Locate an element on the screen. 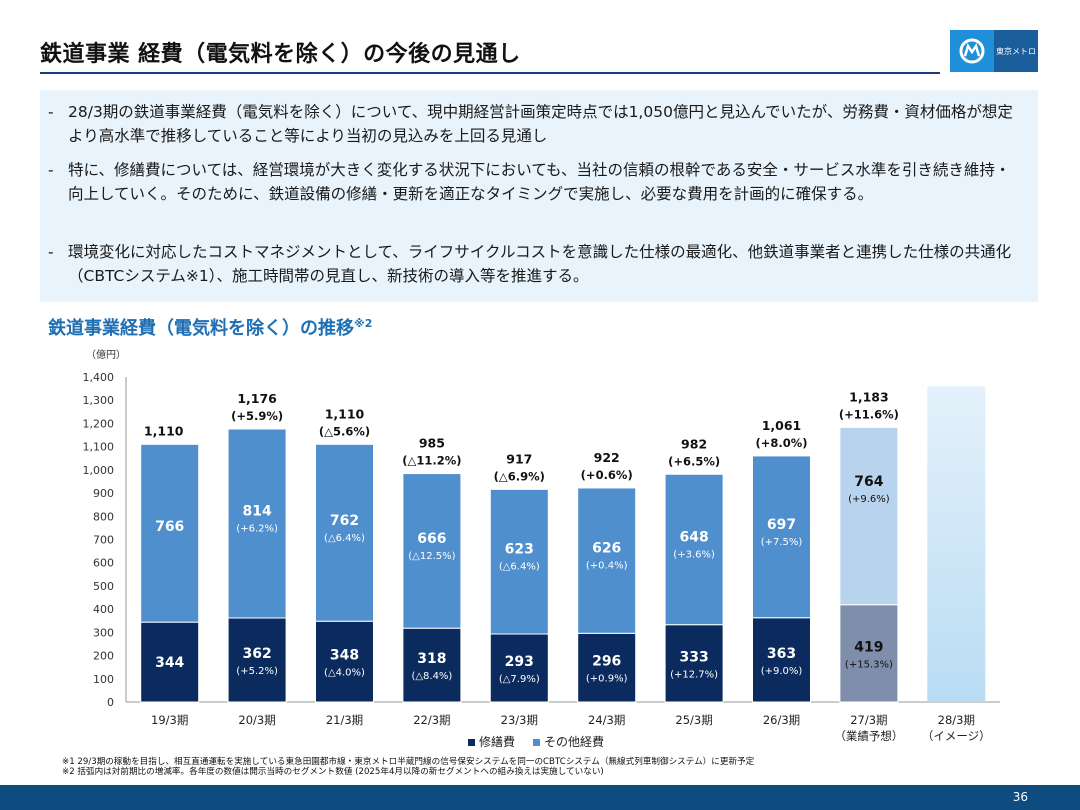 Image resolution: width=1080 pixels, height=810 pixels. bar-other-change: (+3.6%) is located at coordinates (694, 554).